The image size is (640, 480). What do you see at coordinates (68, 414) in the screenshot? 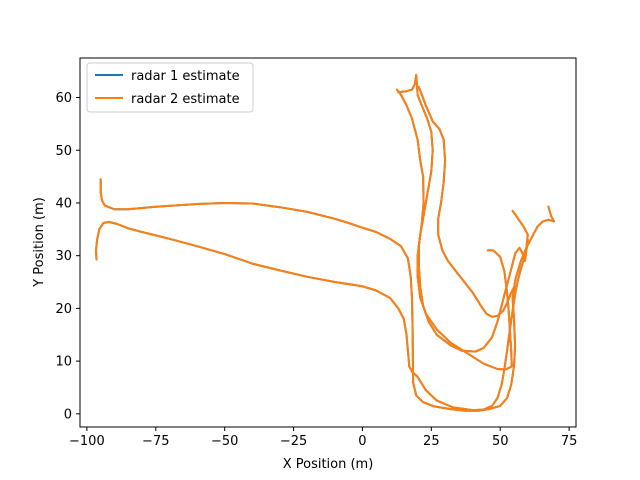
I see `y-tick-label: 0` at bounding box center [68, 414].